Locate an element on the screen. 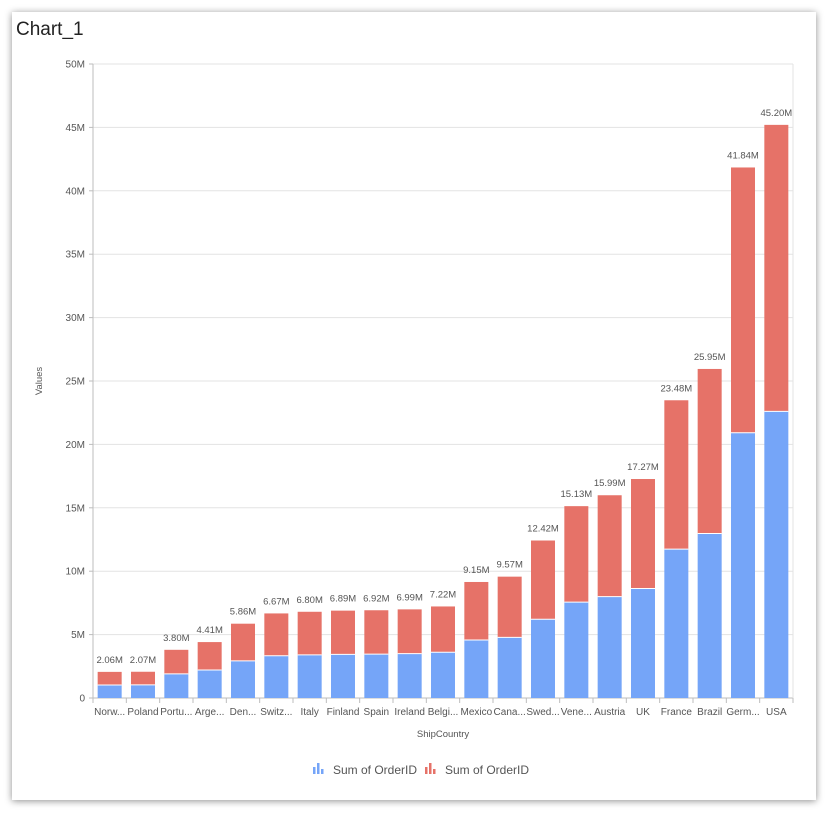 The image size is (836, 821). y-tick-label: 40M is located at coordinates (75, 191).